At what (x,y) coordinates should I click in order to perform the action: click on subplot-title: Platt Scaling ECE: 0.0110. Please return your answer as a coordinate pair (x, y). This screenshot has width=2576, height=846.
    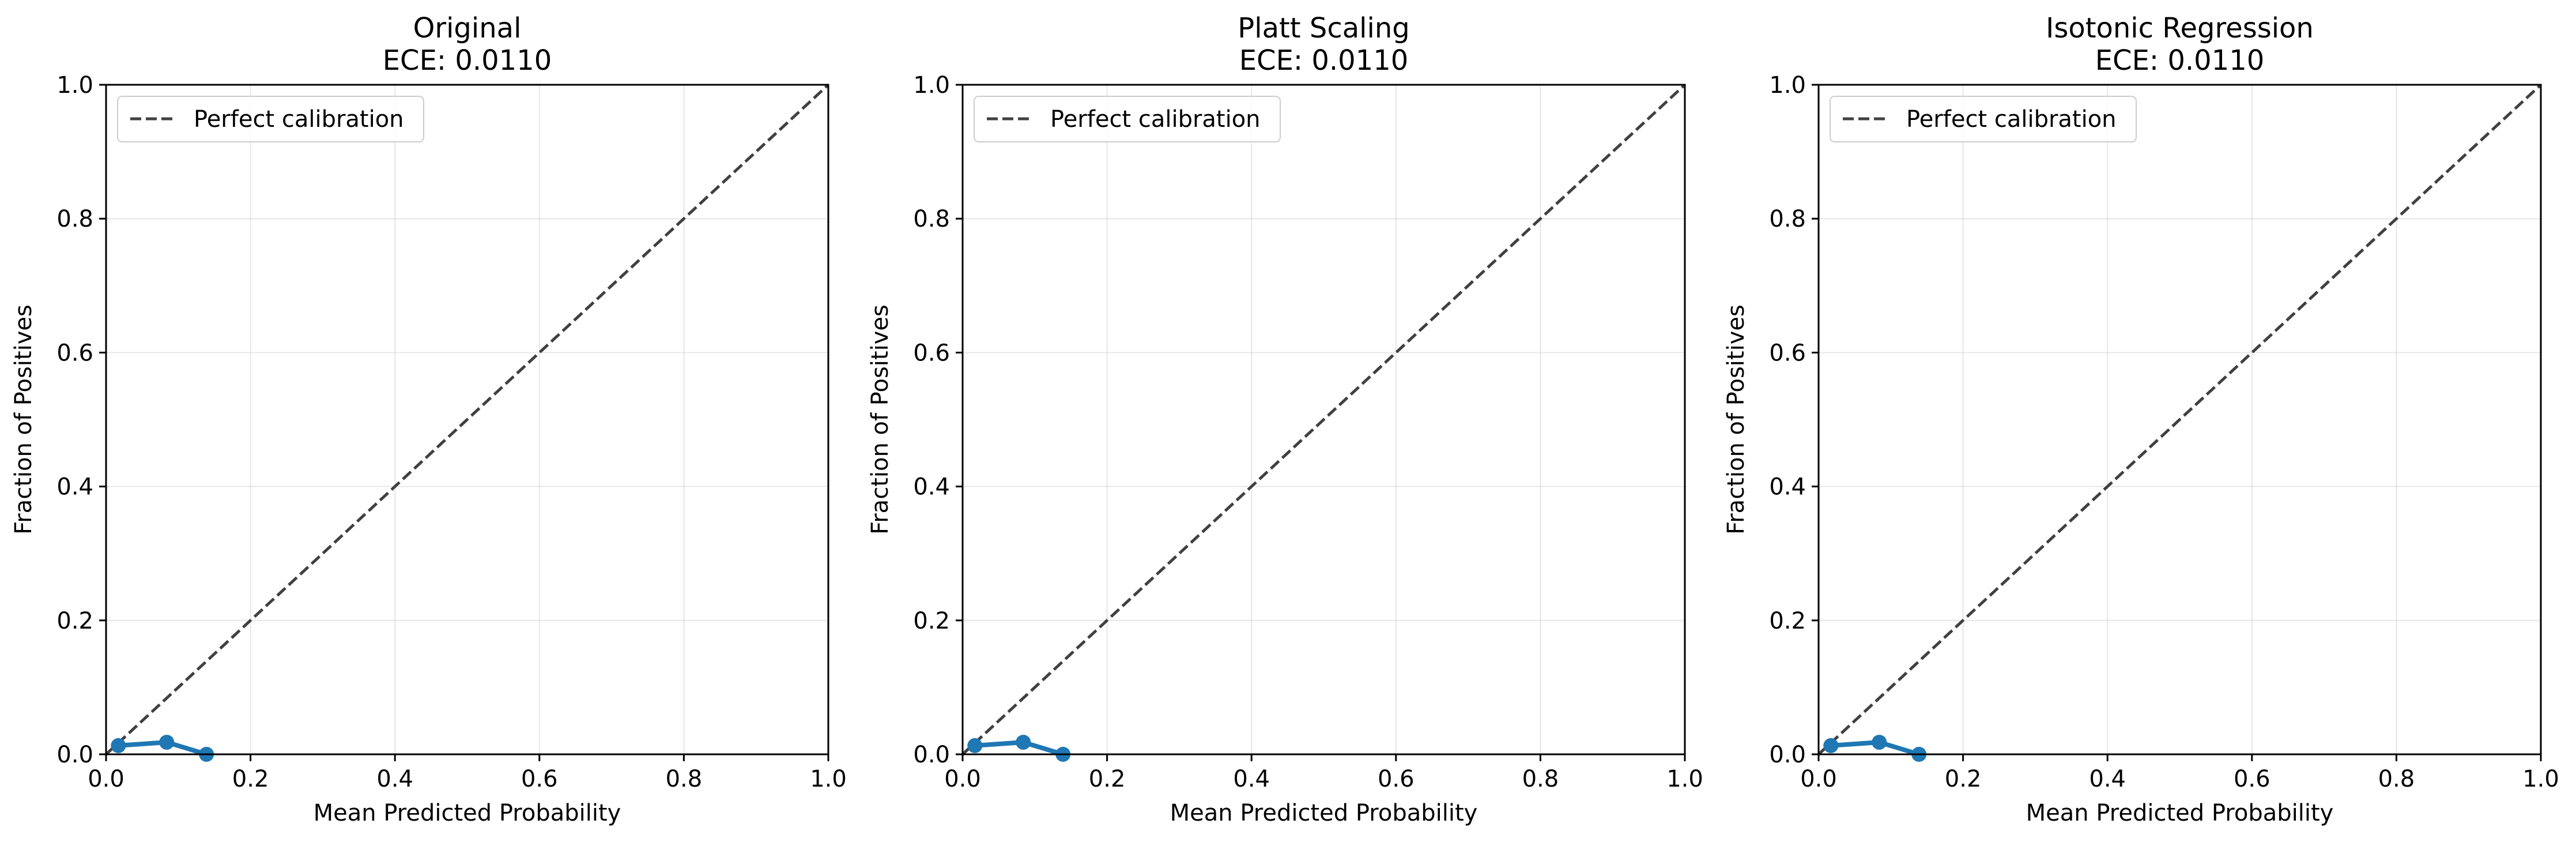
    Looking at the image, I should click on (1323, 44).